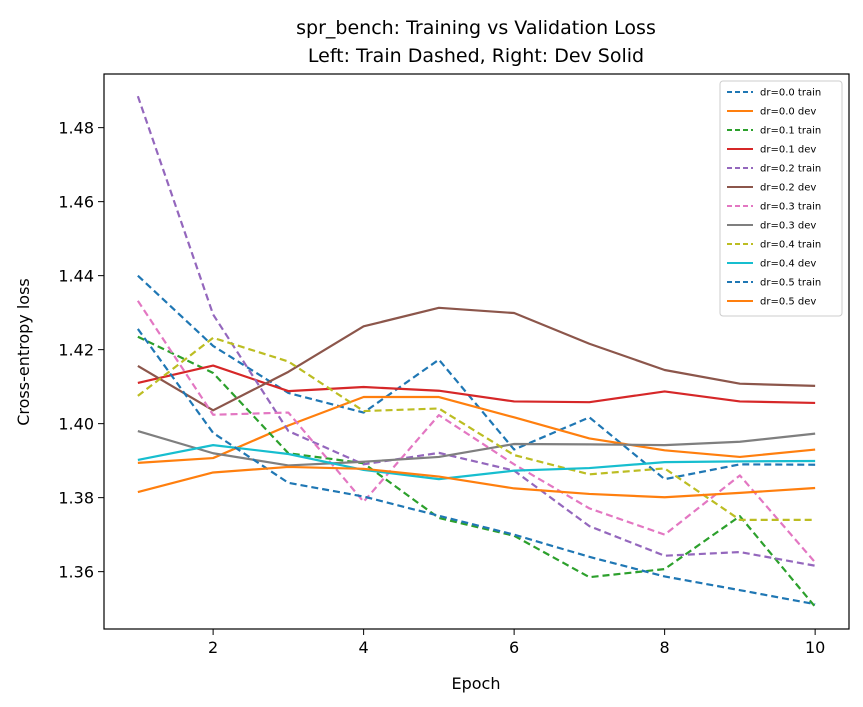 The image size is (863, 707). What do you see at coordinates (76, 424) in the screenshot?
I see `y-tick-label: 1.40` at bounding box center [76, 424].